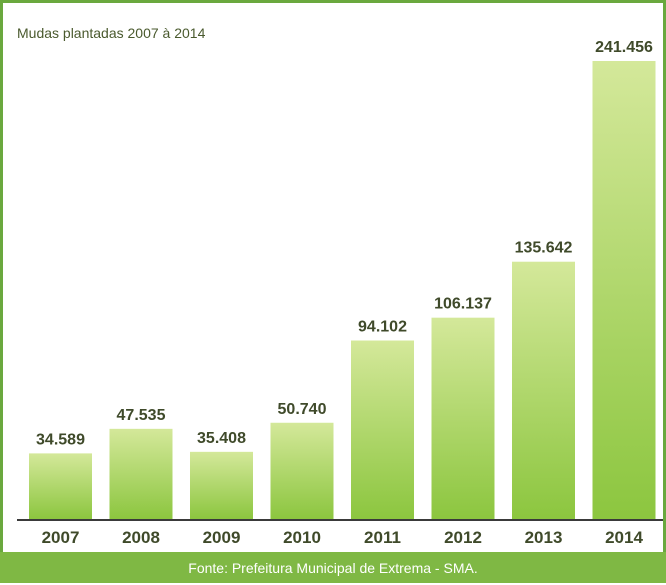 The width and height of the screenshot is (666, 585). Describe the element at coordinates (382, 537) in the screenshot. I see `category-label-2011: 2011` at that location.